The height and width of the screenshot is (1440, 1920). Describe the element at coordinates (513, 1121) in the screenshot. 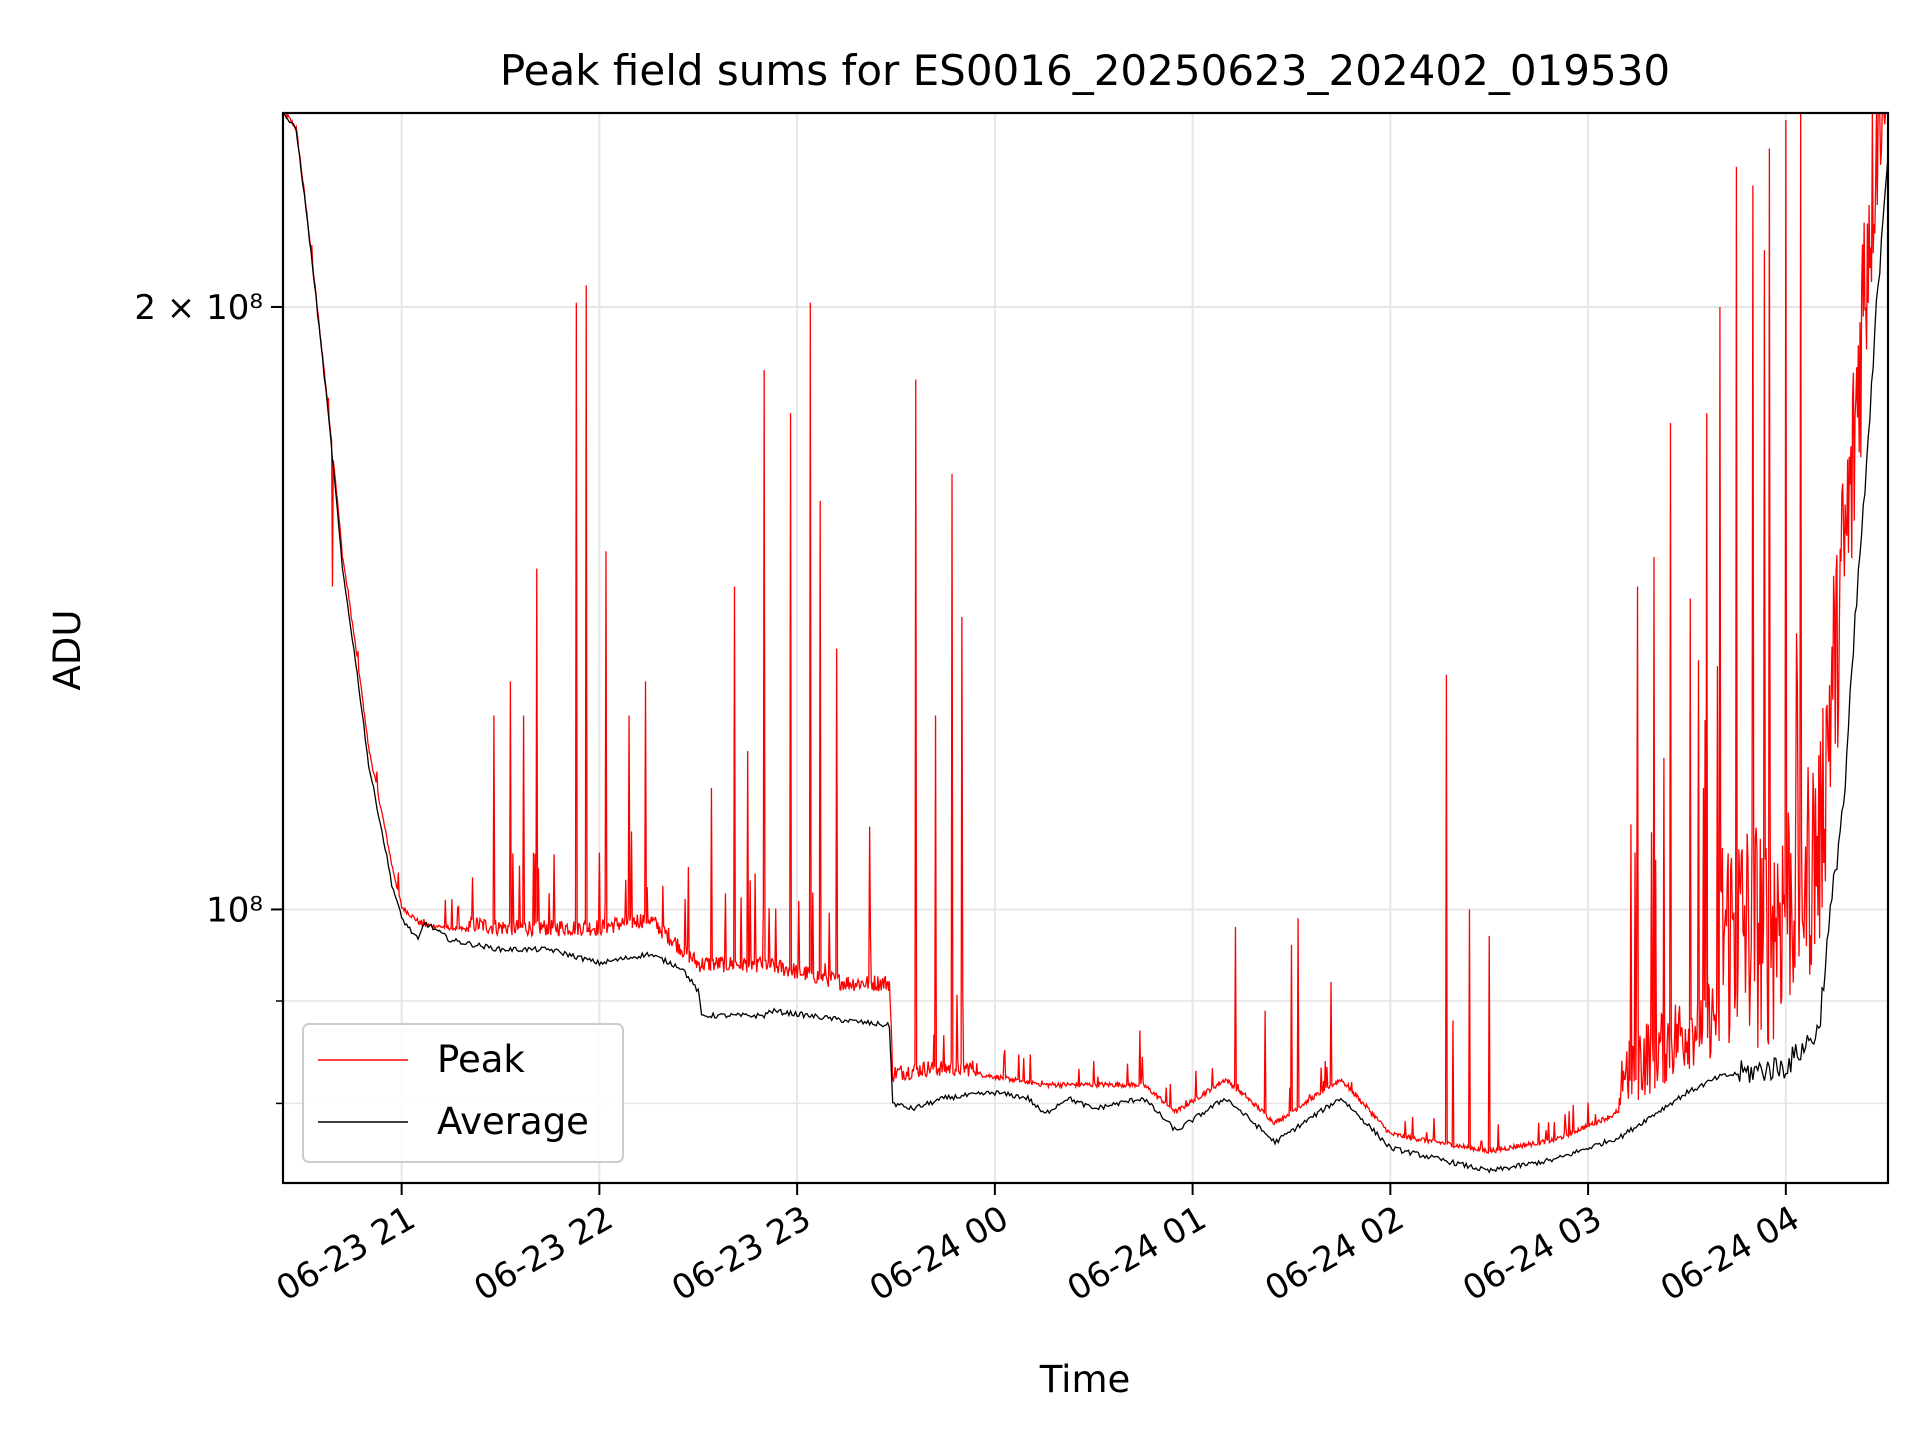

I see `legend-average-label: Average` at that location.